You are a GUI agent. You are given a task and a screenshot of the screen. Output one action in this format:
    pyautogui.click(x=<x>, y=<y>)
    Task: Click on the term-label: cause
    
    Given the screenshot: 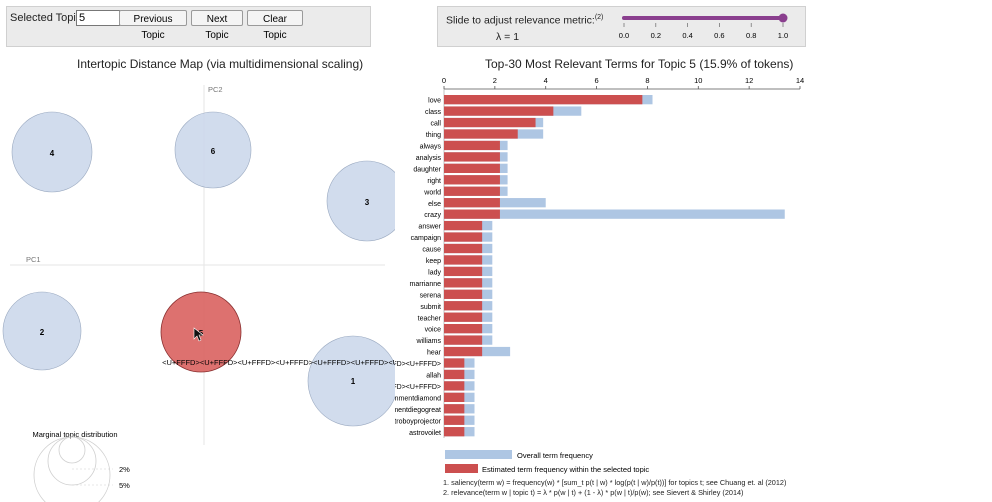 What is the action you would take?
    pyautogui.click(x=431, y=250)
    